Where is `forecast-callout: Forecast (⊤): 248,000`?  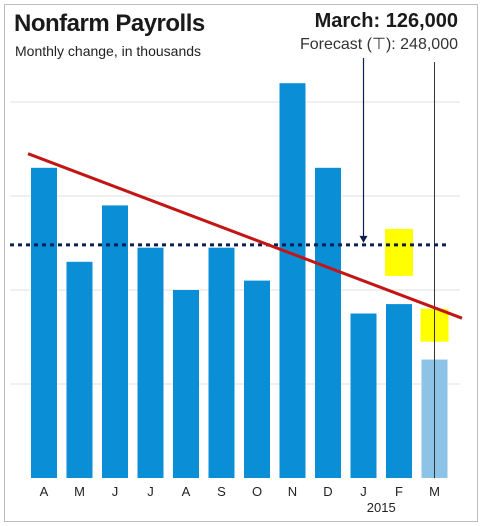
forecast-callout: Forecast (⊤): 248,000 is located at coordinates (378, 44).